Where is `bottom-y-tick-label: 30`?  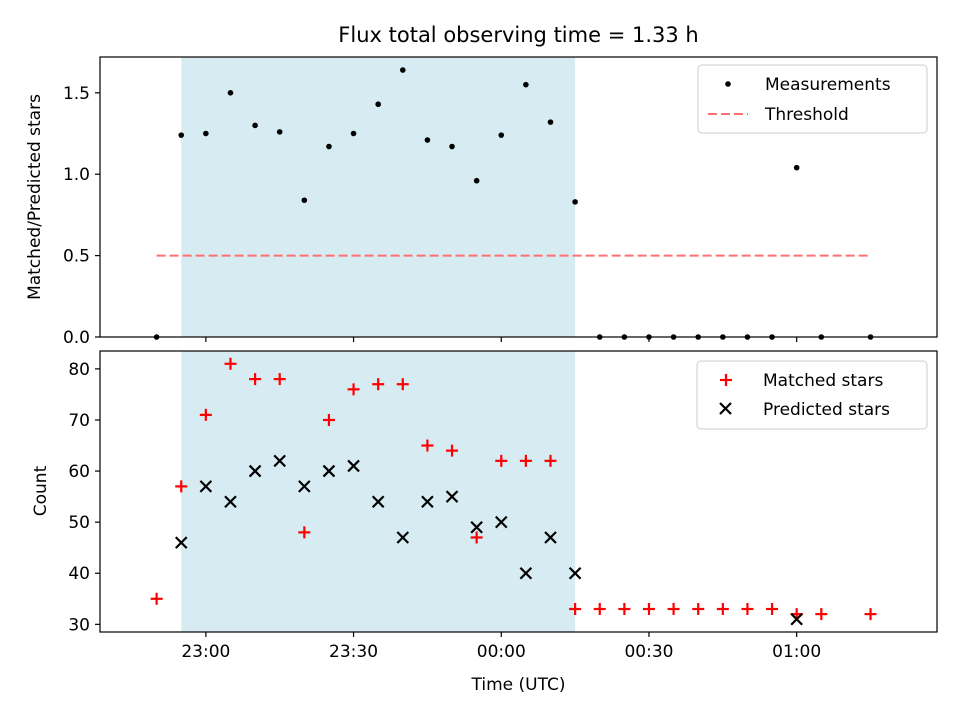
bottom-y-tick-label: 30 is located at coordinates (79, 625).